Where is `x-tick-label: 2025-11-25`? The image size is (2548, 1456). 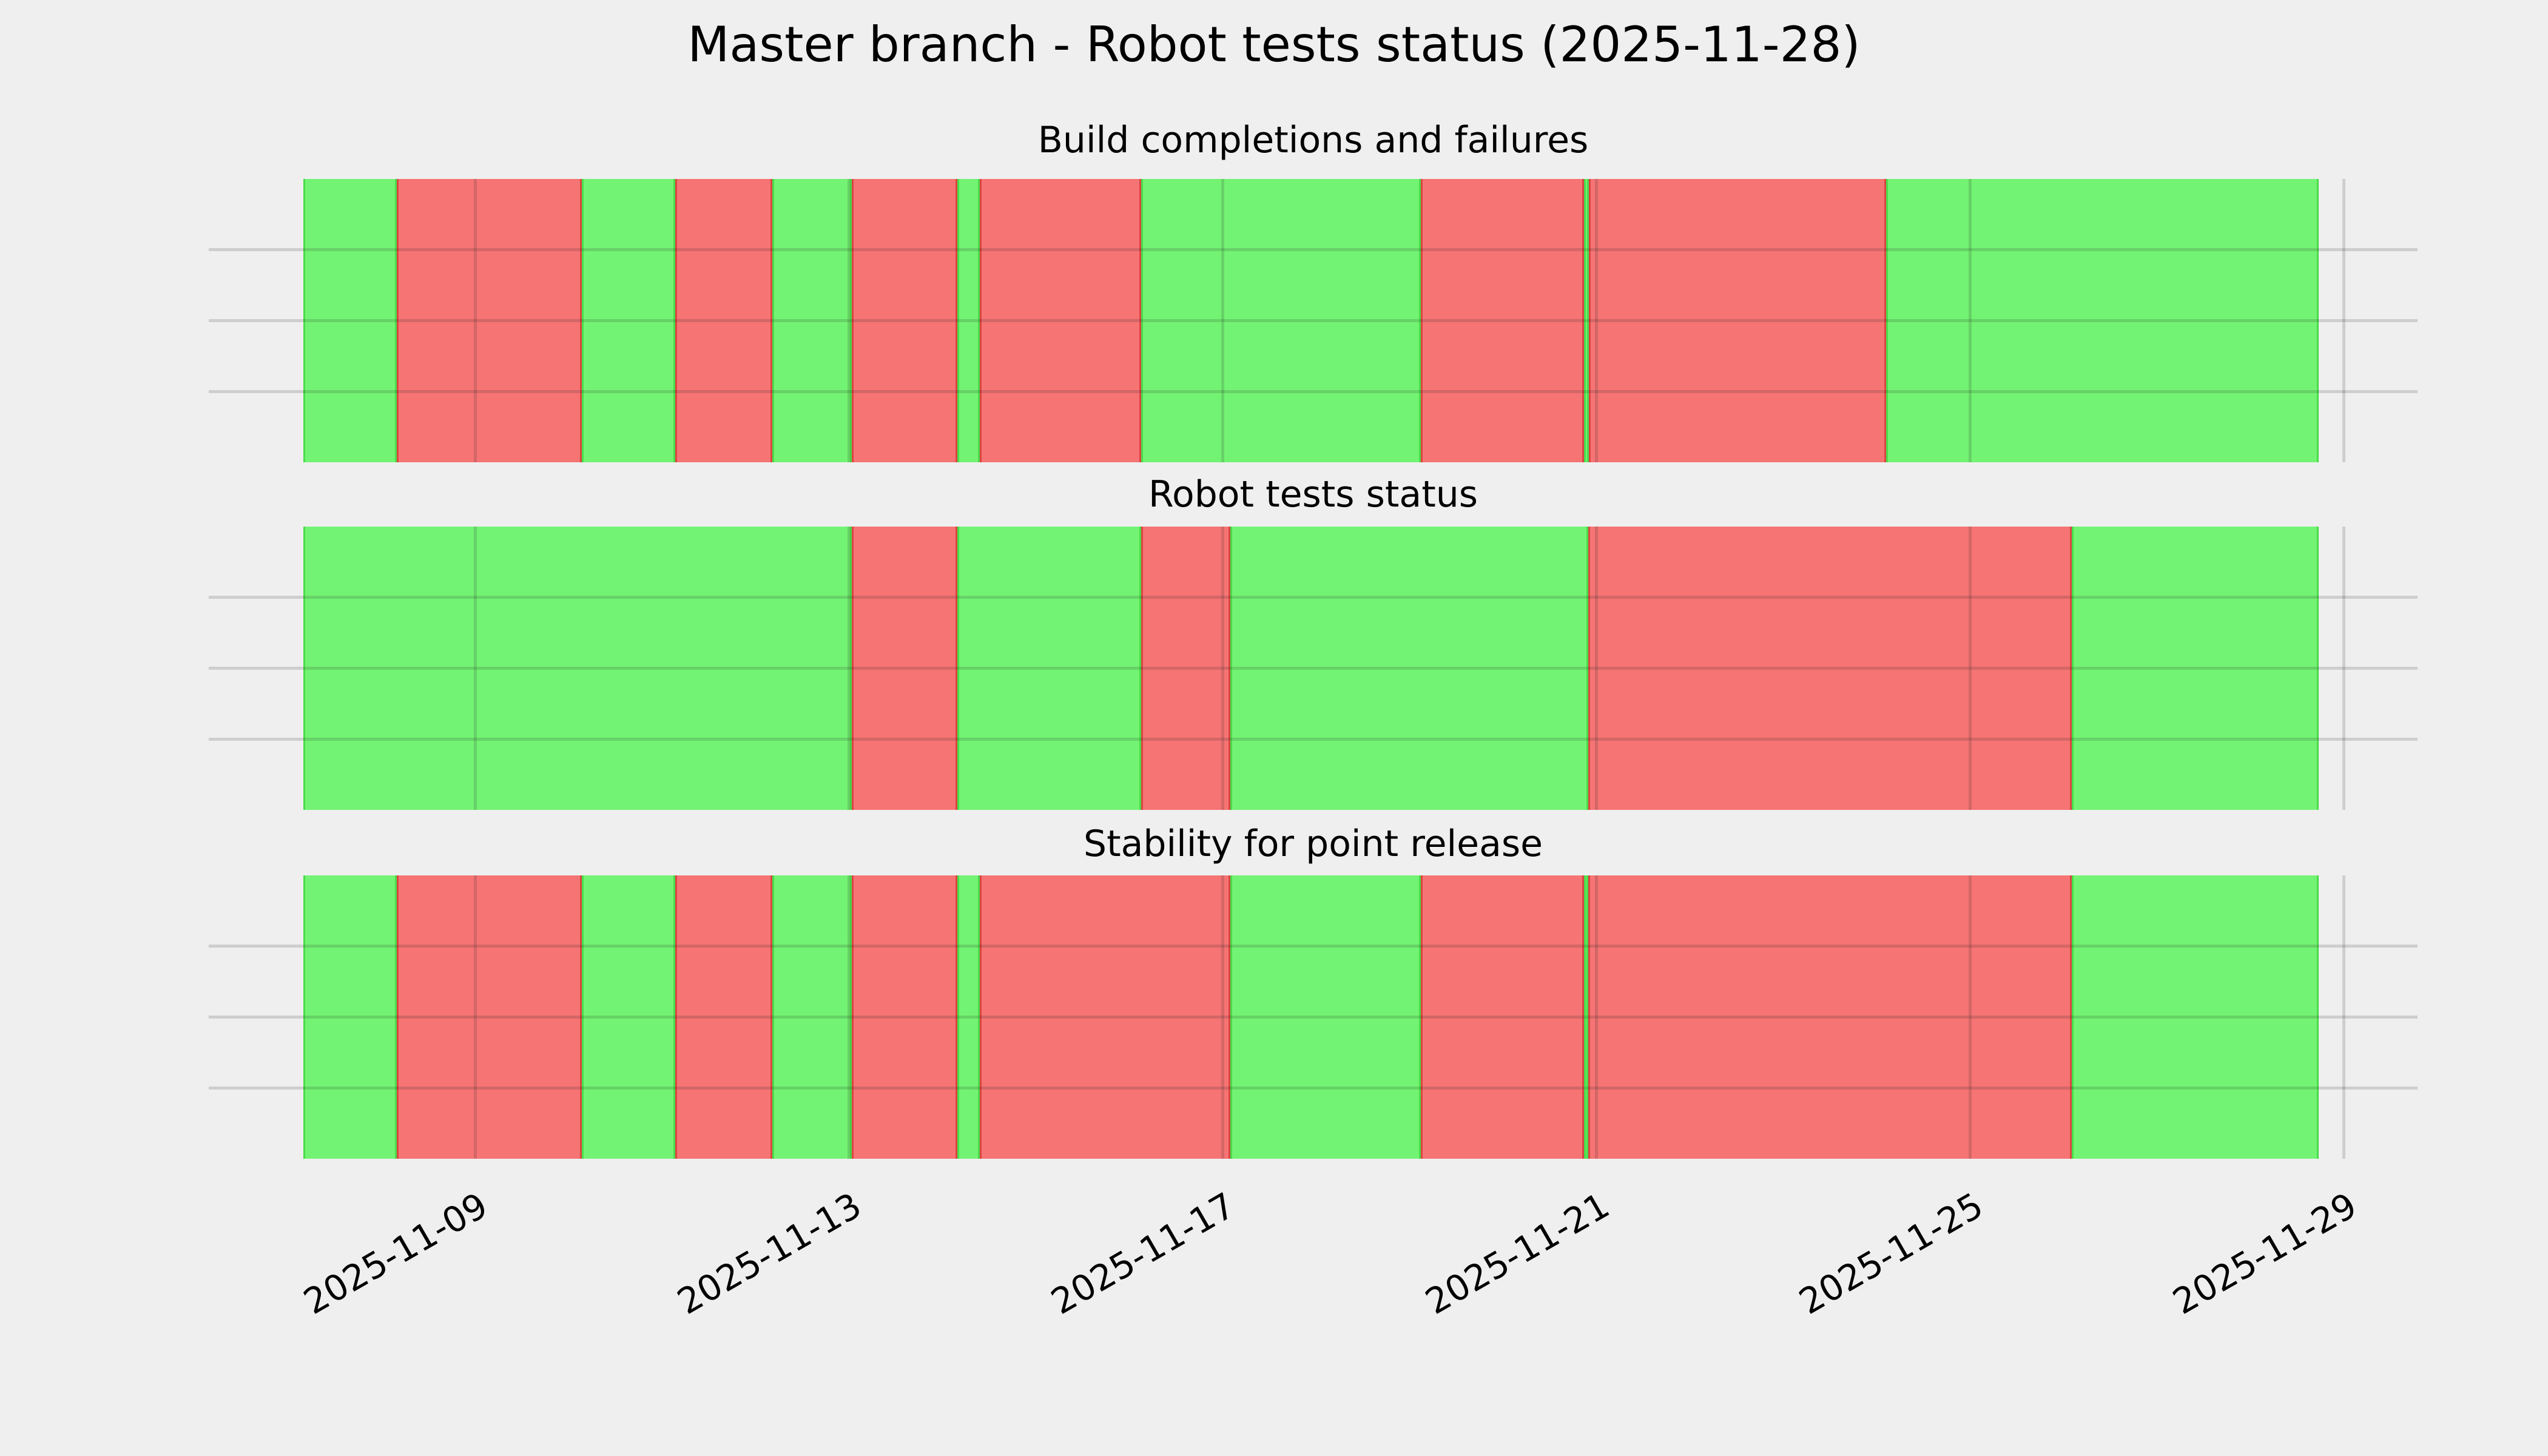 x-tick-label: 2025-11-25 is located at coordinates (1891, 1253).